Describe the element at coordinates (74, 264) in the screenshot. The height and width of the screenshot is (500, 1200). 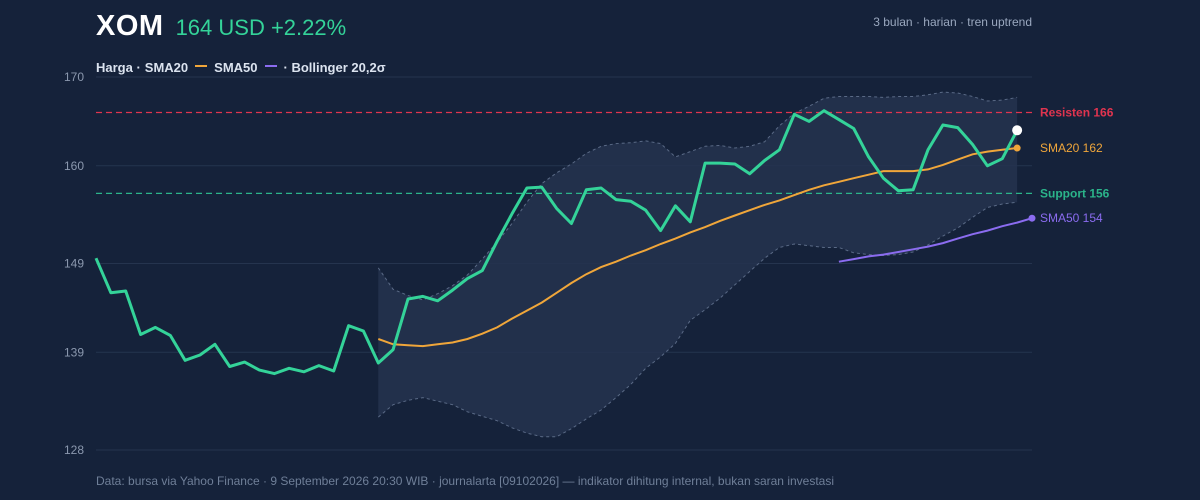
I see `y-tick-label: 149` at that location.